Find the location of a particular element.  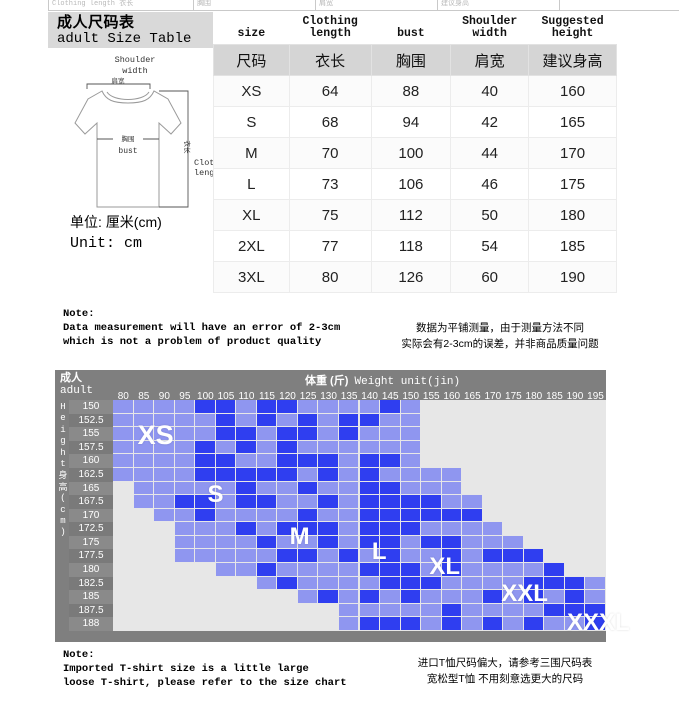

header-cn-height: 建议身高 is located at coordinates (572, 60).